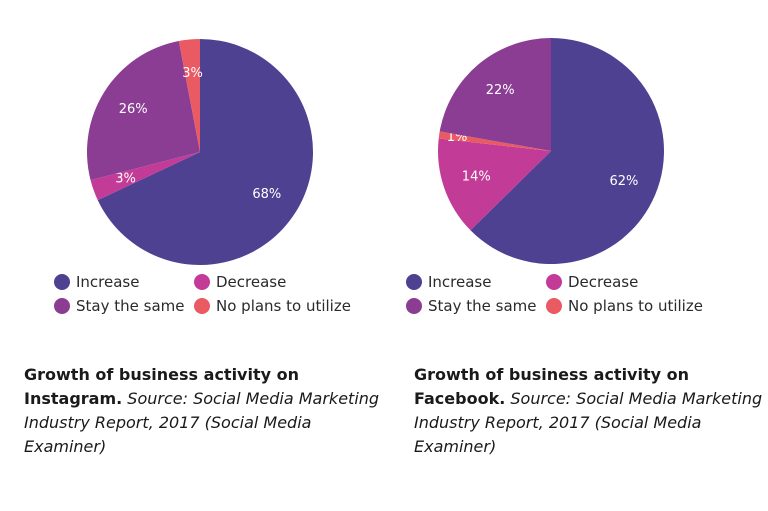 The image size is (768, 511). I want to click on caption-platform: Instagram., so click(73, 398).